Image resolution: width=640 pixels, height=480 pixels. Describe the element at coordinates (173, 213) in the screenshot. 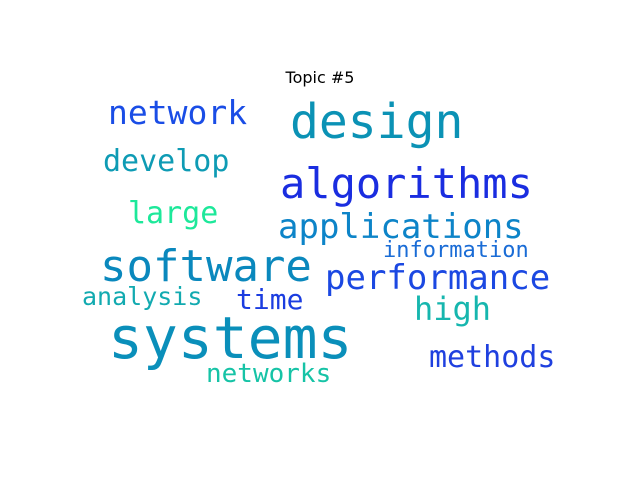

I see `word-large: large` at that location.